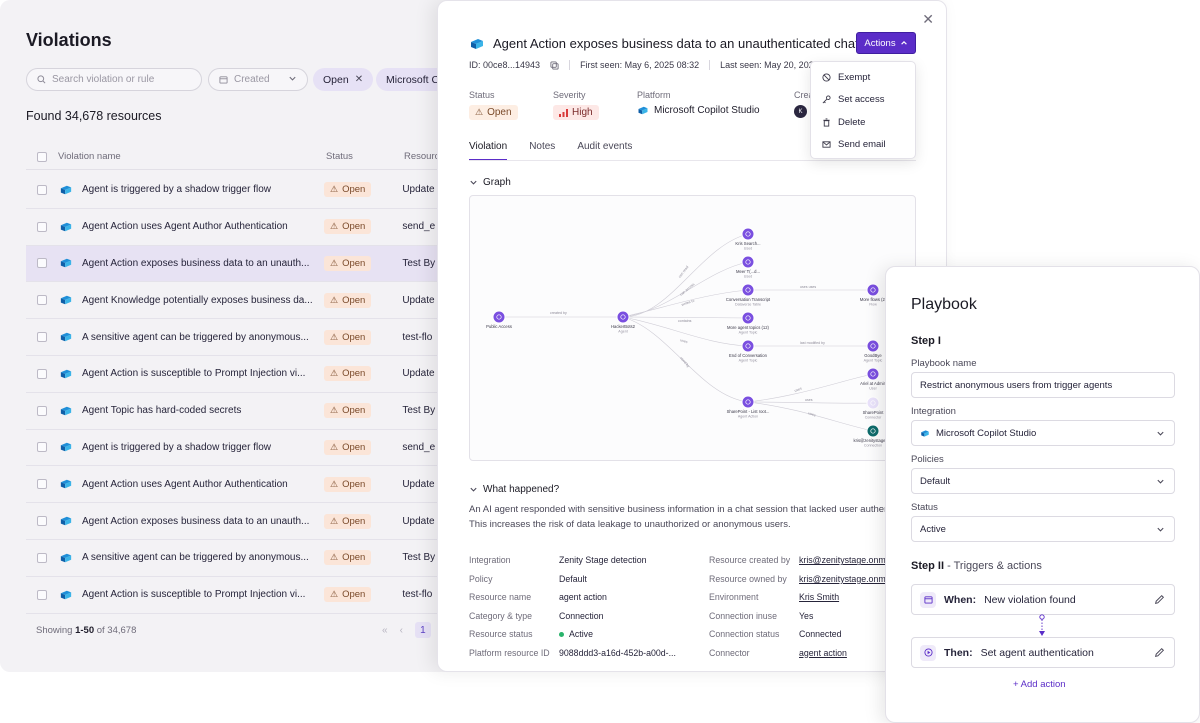 This screenshot has width=1200, height=723. Describe the element at coordinates (514, 489) in the screenshot. I see `what-happened-toggle: What happened?` at that location.